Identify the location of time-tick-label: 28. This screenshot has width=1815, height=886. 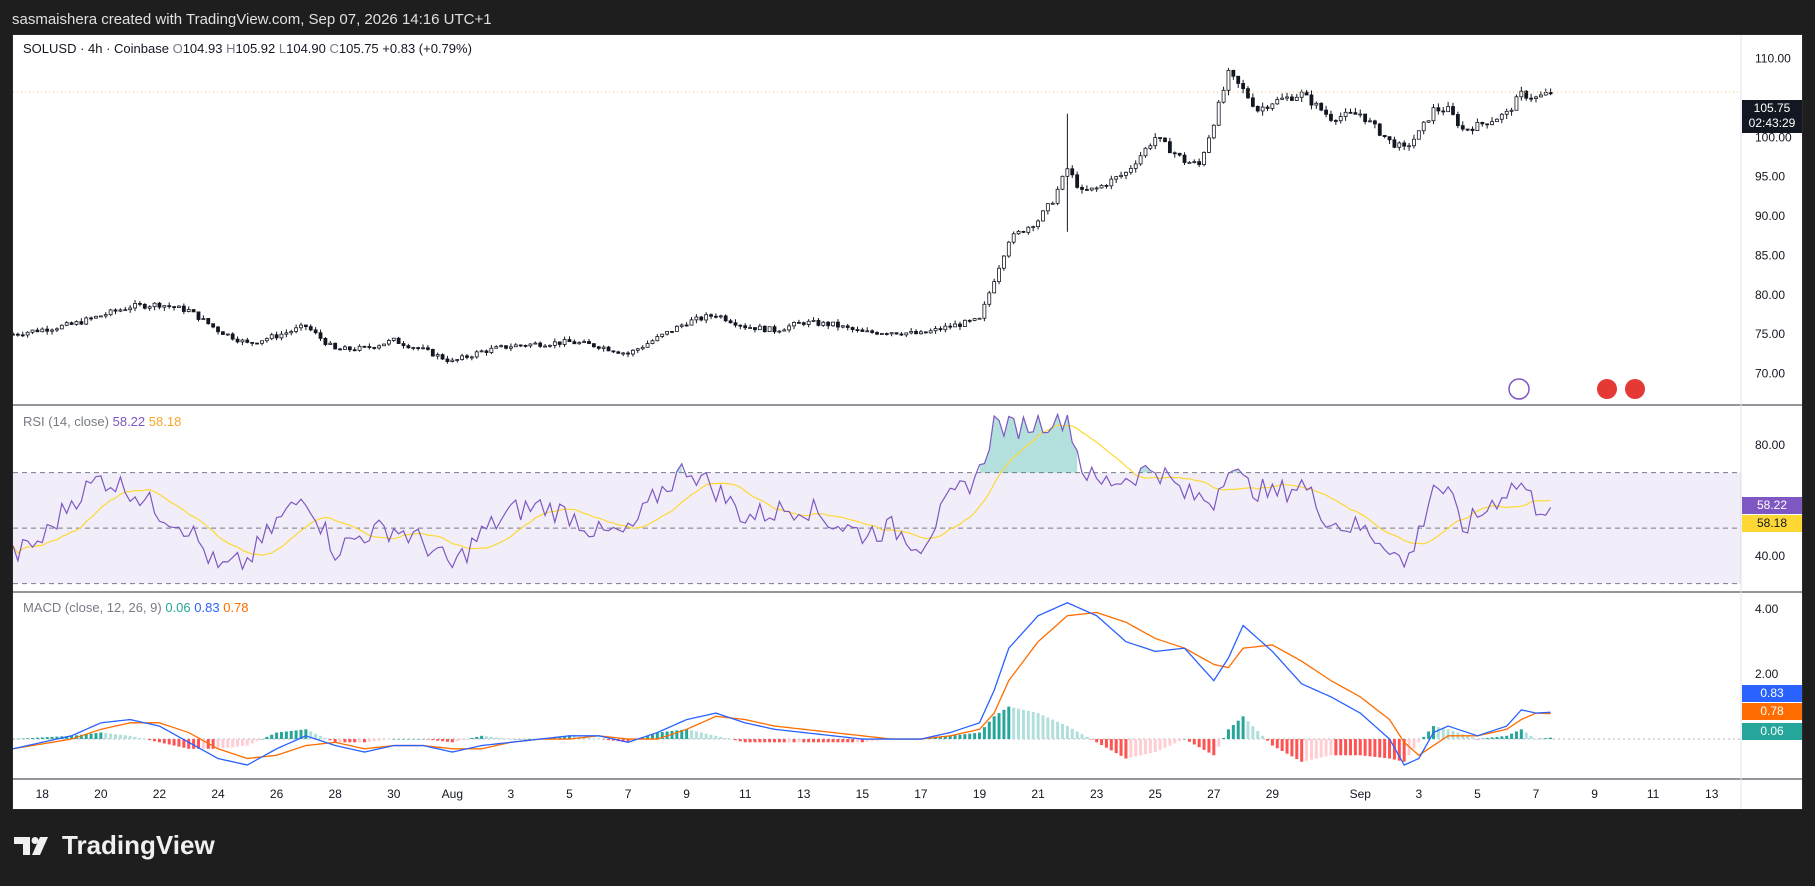
(335, 794).